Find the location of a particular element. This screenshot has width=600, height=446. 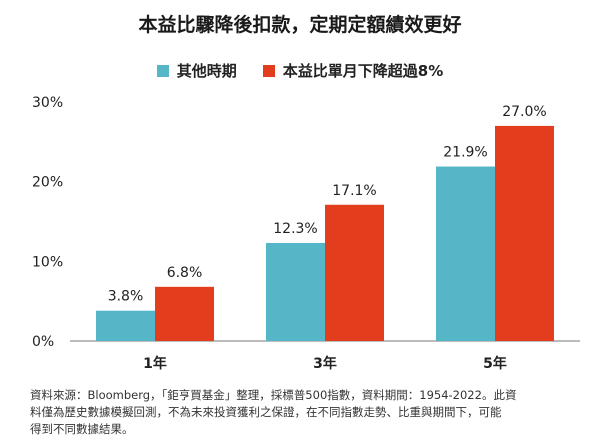

legend: 其他時期 本益比單月下降超過8% is located at coordinates (300, 70).